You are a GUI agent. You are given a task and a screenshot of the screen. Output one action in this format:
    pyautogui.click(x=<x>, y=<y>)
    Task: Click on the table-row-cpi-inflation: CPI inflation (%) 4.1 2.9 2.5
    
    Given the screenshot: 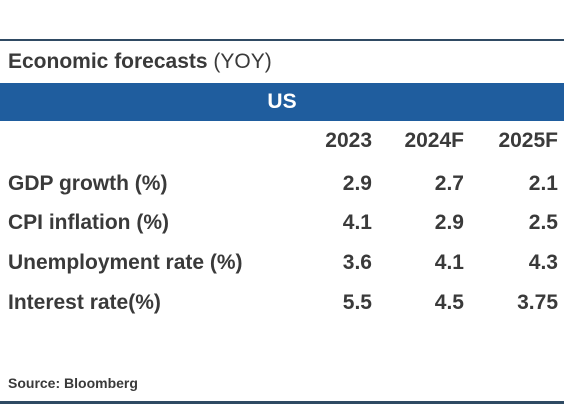 What is the action you would take?
    pyautogui.click(x=282, y=223)
    